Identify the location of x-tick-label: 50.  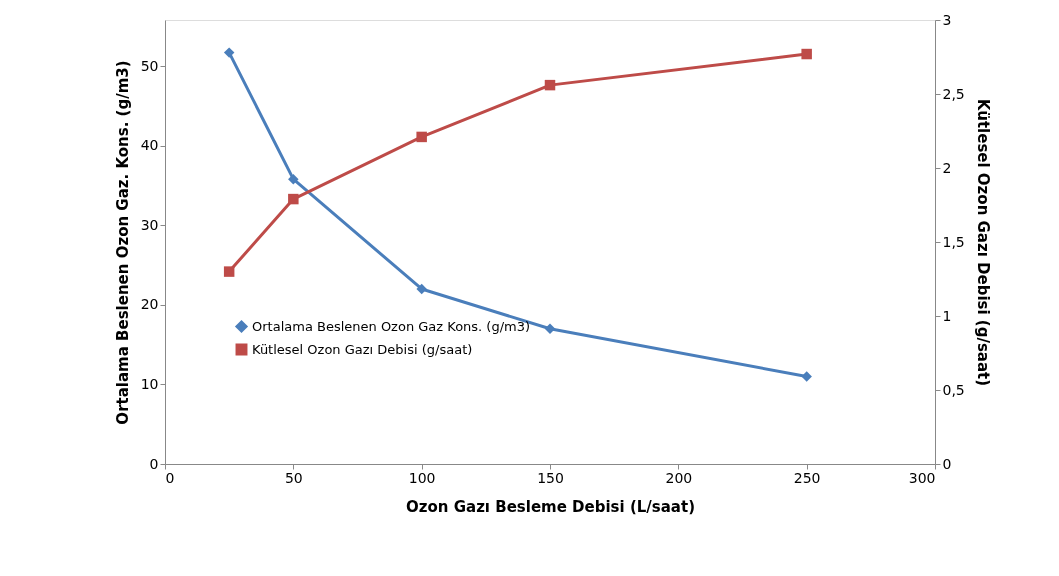
(293, 477).